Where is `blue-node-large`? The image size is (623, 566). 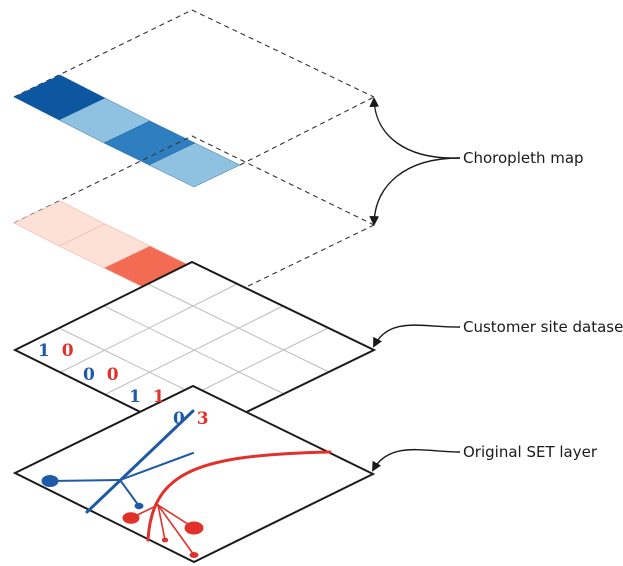
blue-node-large is located at coordinates (50, 481).